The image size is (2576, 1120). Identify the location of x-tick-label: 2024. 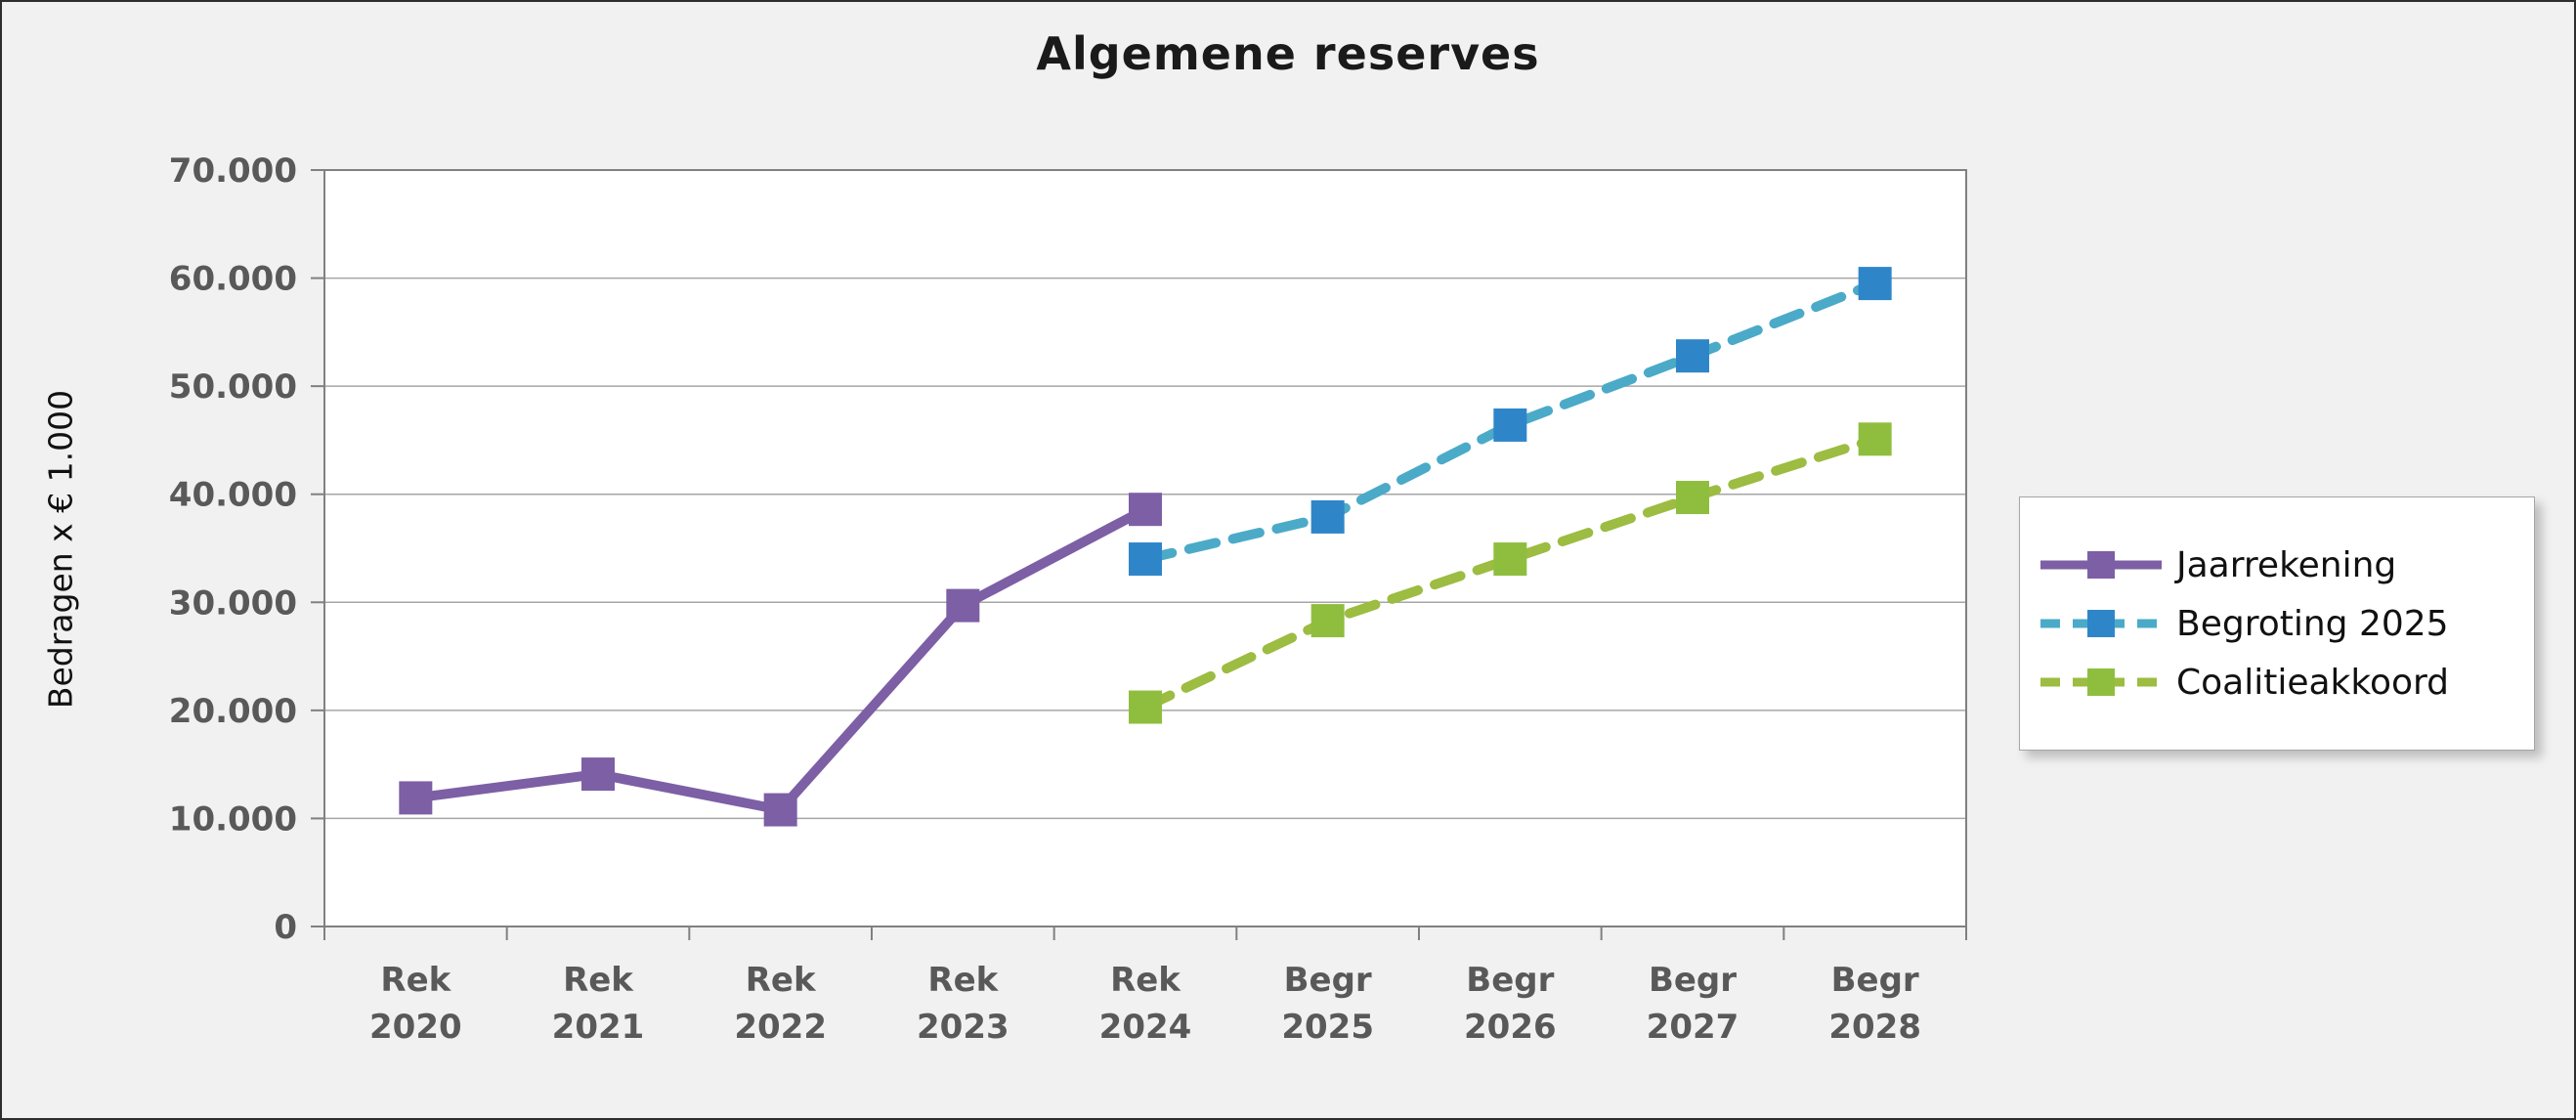
(1146, 1027).